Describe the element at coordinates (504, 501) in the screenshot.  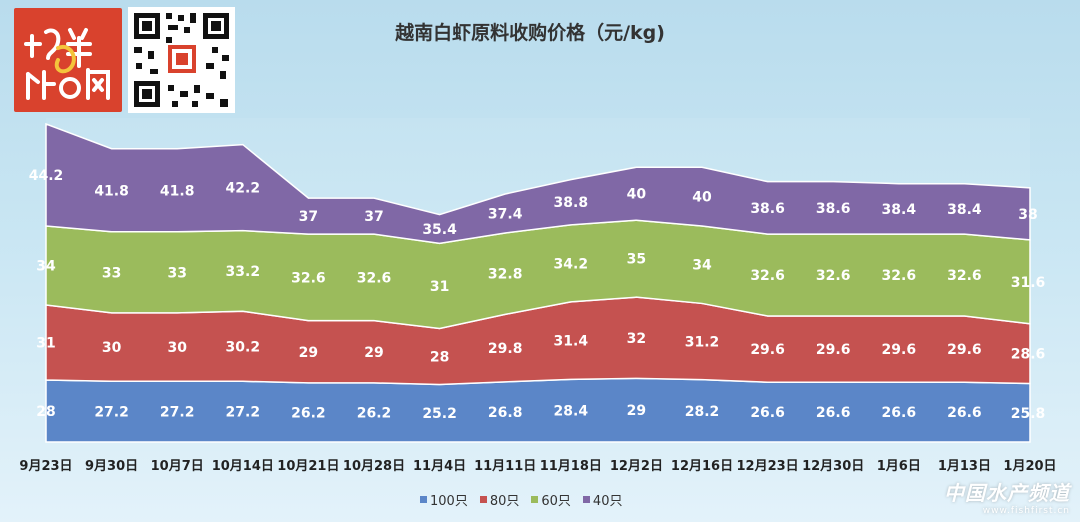
I see `legend-label: 80只` at that location.